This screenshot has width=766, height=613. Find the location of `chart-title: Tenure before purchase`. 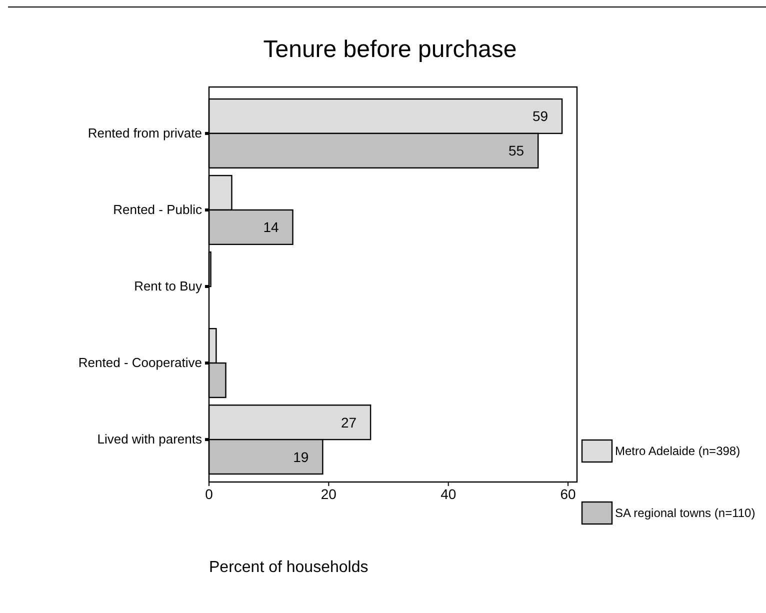

chart-title: Tenure before purchase is located at coordinates (390, 49).